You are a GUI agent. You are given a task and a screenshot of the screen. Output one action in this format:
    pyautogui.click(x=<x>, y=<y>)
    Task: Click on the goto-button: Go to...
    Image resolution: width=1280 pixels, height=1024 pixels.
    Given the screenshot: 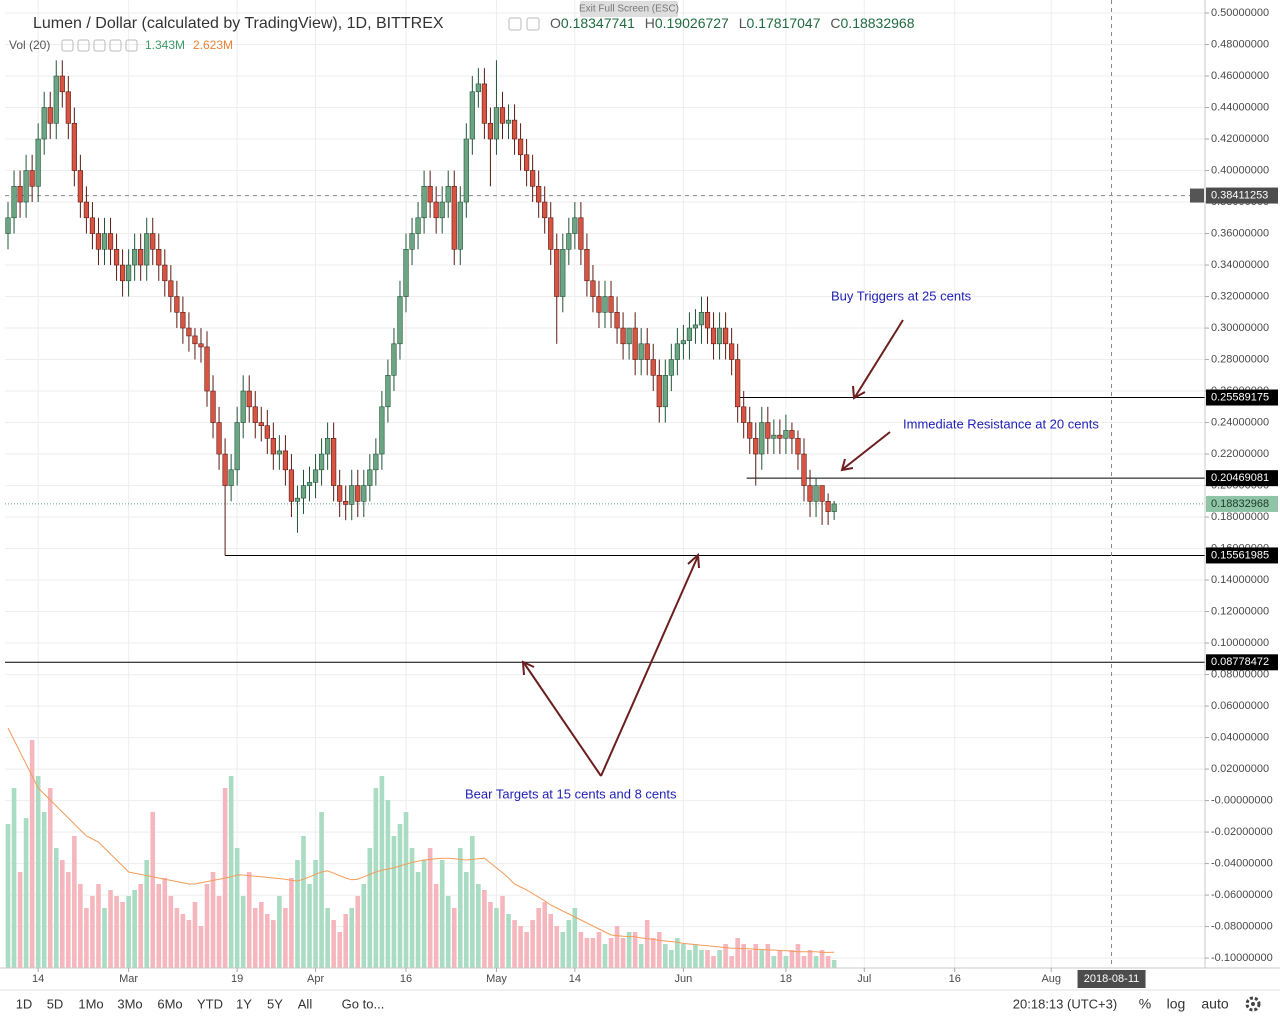 What is the action you would take?
    pyautogui.click(x=363, y=1003)
    